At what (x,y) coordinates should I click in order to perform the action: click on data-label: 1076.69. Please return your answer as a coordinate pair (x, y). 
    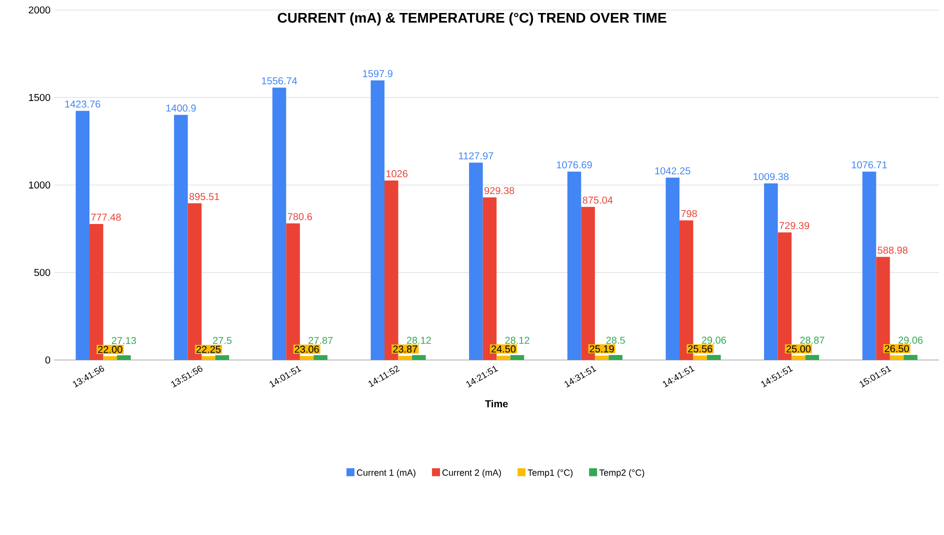
    Looking at the image, I should click on (574, 164).